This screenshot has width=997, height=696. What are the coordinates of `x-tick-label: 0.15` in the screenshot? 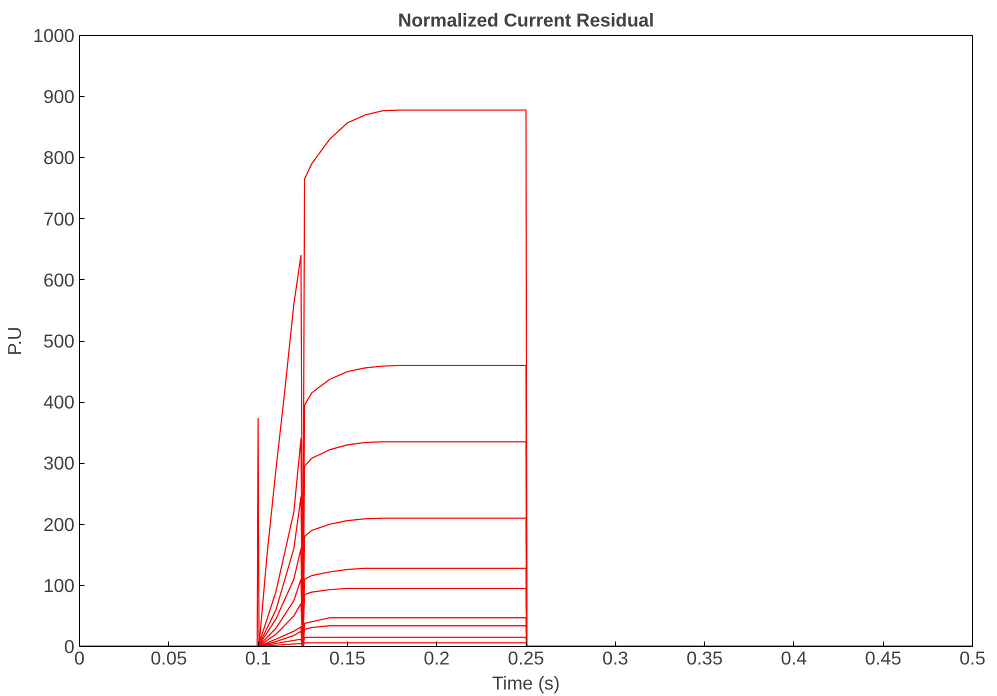 It's located at (347, 658).